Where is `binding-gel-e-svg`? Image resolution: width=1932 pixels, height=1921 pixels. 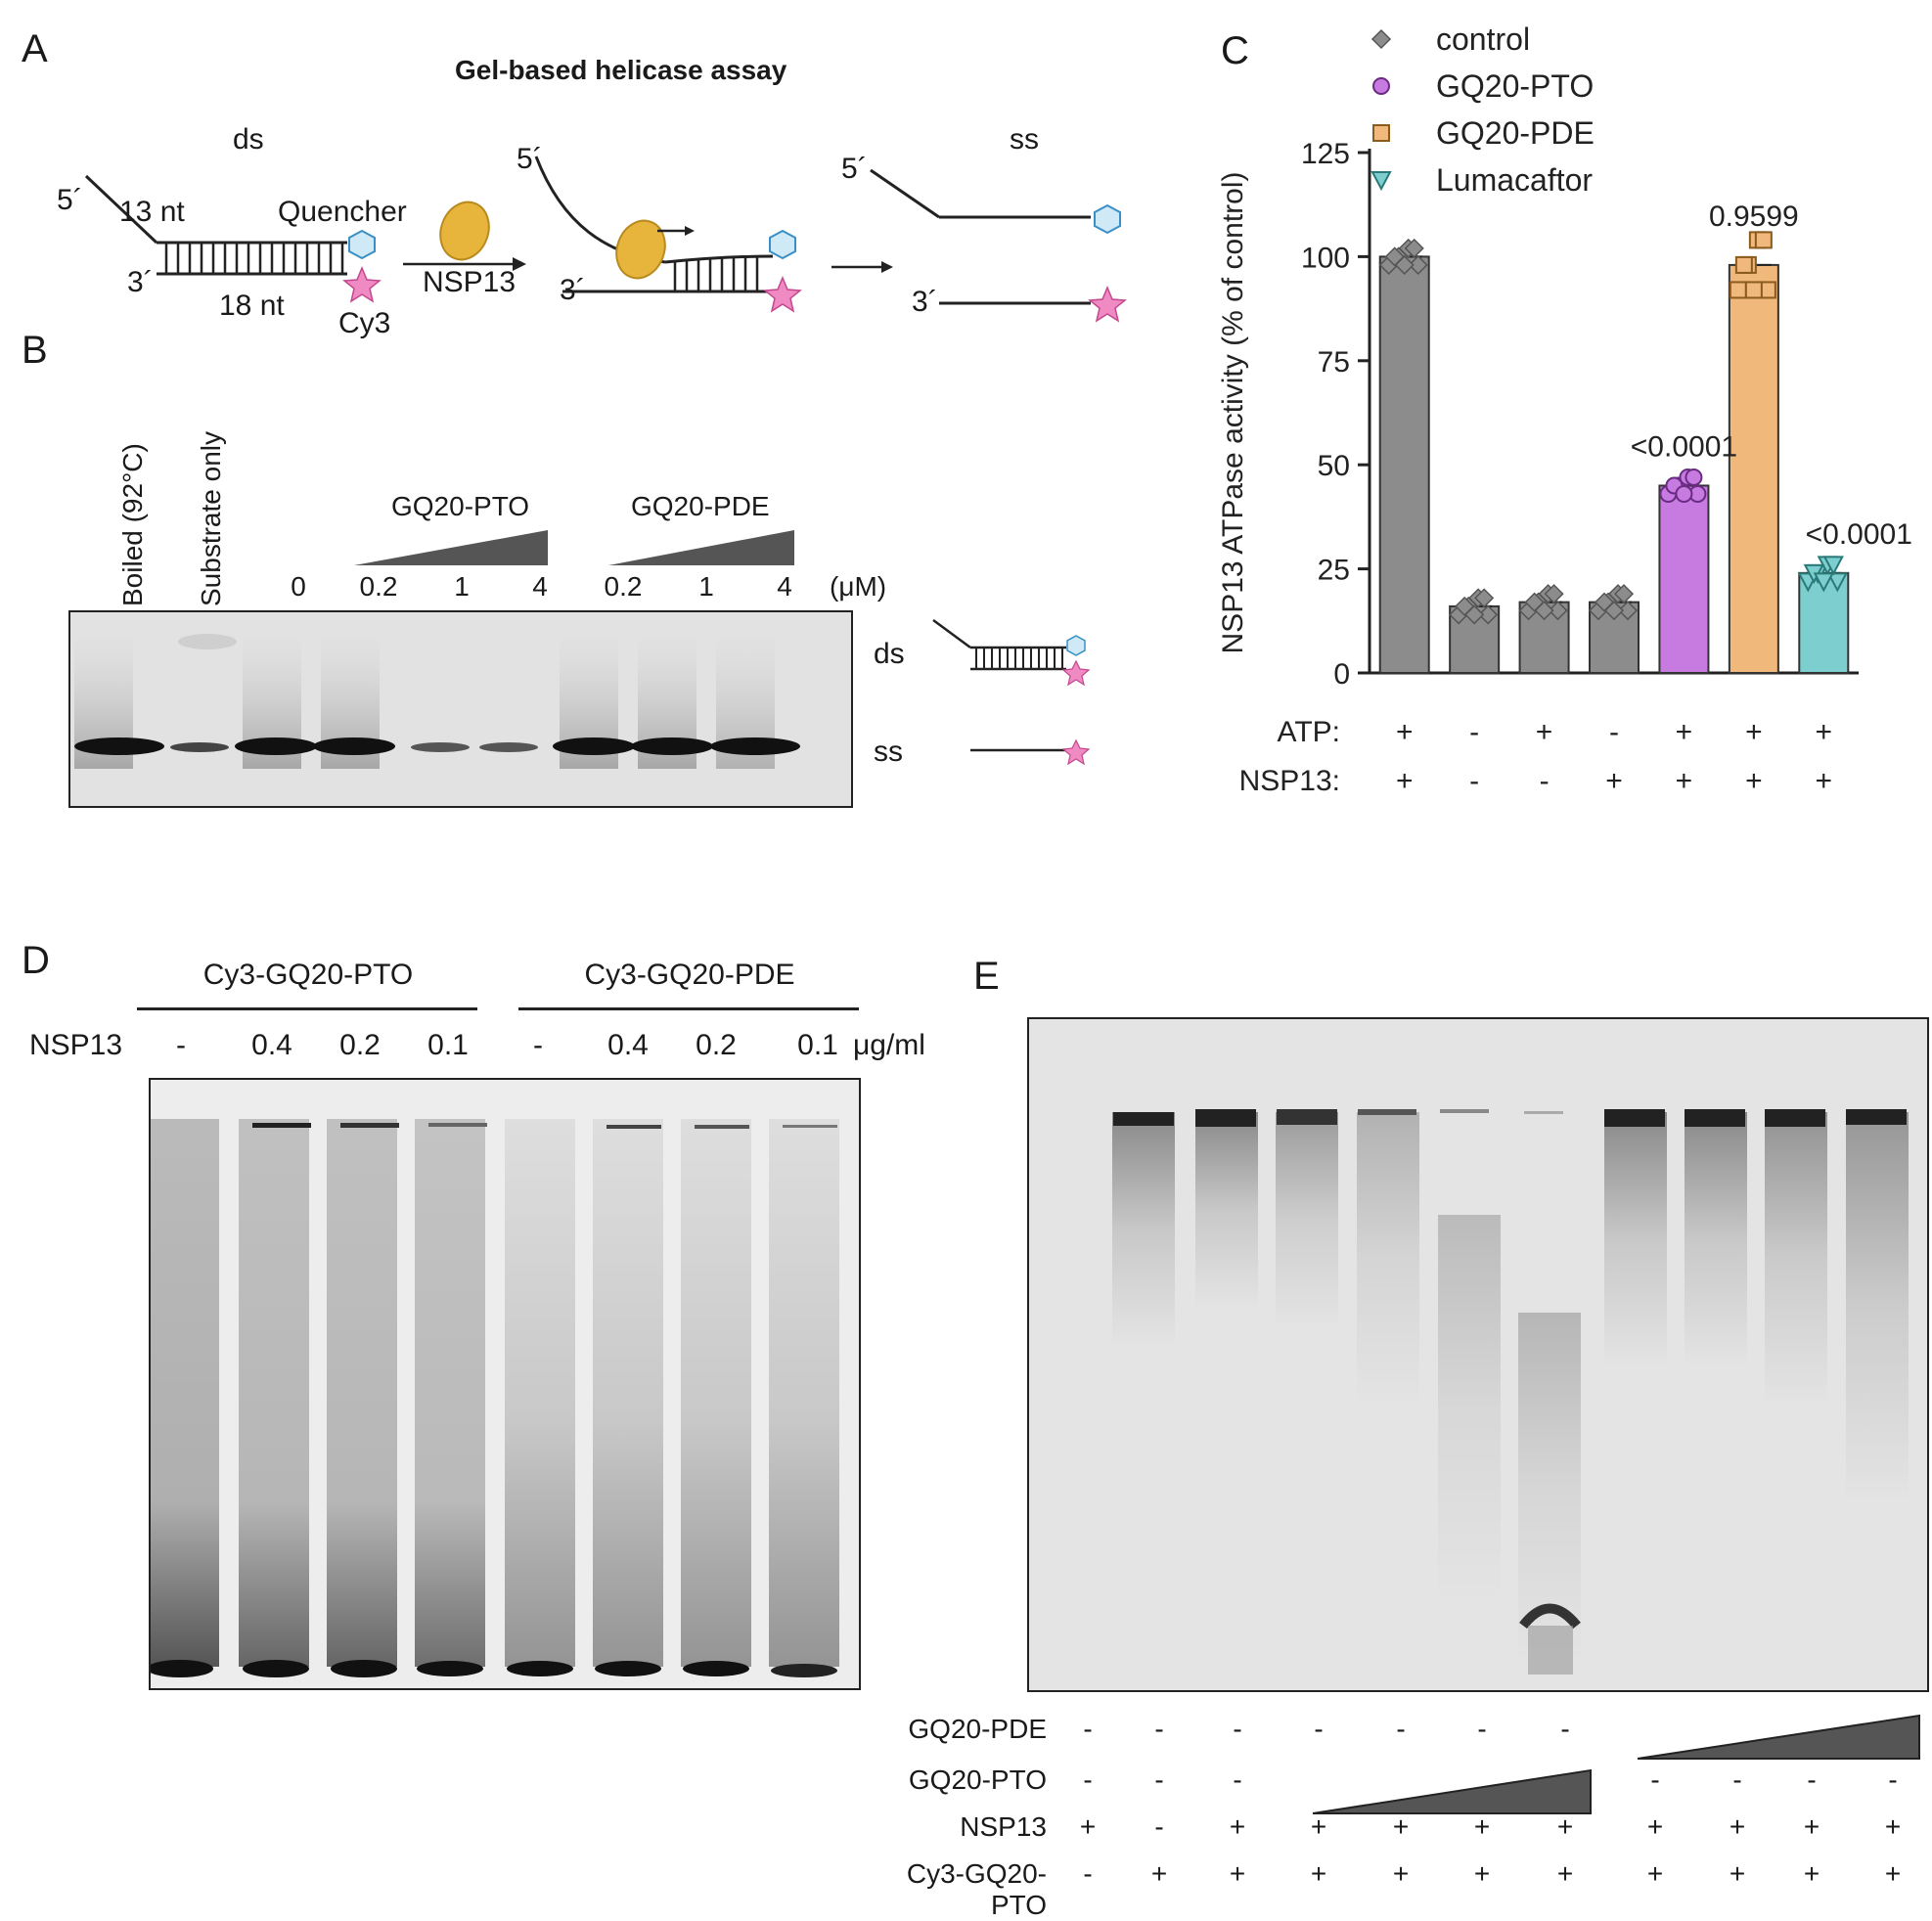
binding-gel-e-svg is located at coordinates (1510, 1392).